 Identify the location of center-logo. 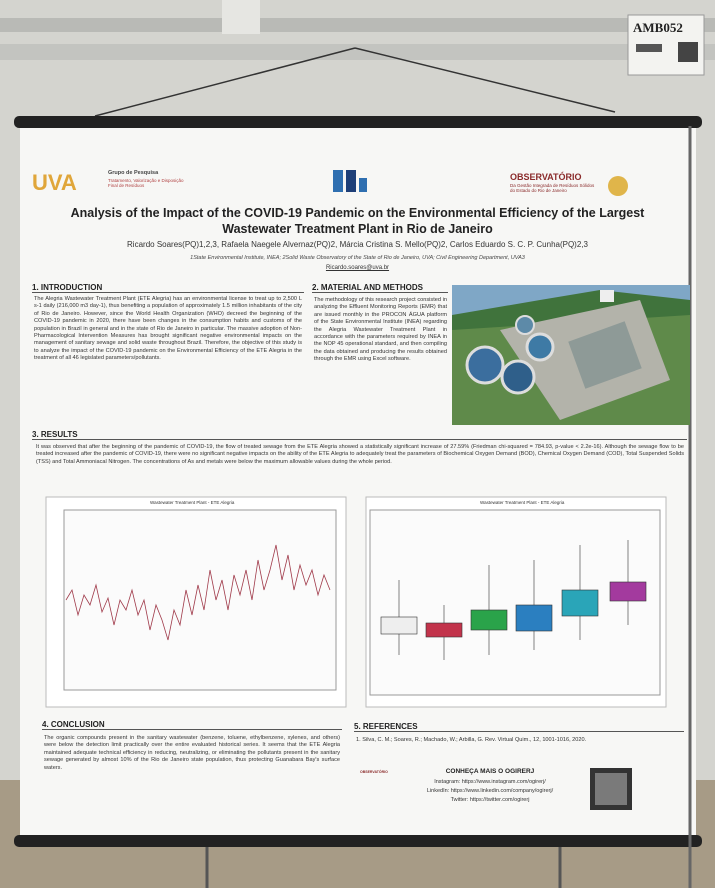
(350, 181).